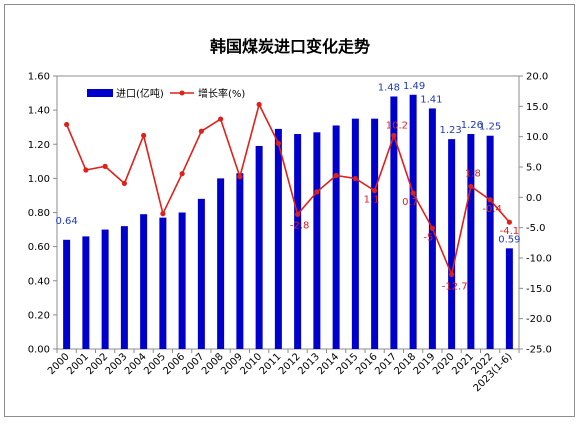 The height and width of the screenshot is (425, 581). Describe the element at coordinates (140, 93) in the screenshot. I see `legend-label-bars: 进口(亿吨)` at that location.